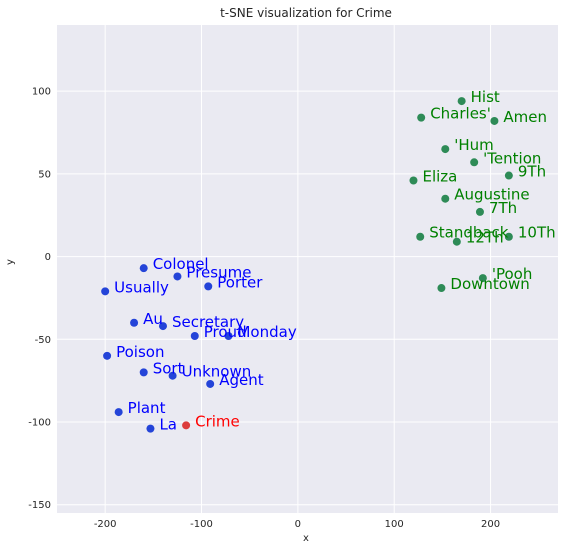 Image resolution: width=564 pixels, height=550 pixels. Describe the element at coordinates (439, 176) in the screenshot. I see `point-label: Eliza` at that location.